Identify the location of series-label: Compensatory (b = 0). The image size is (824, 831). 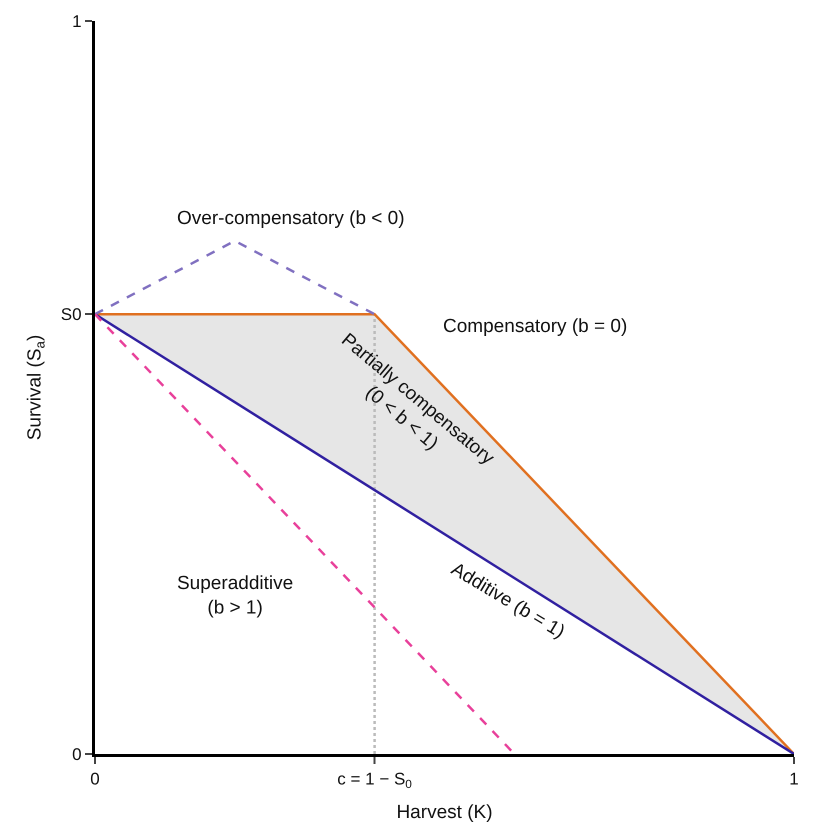
(535, 326).